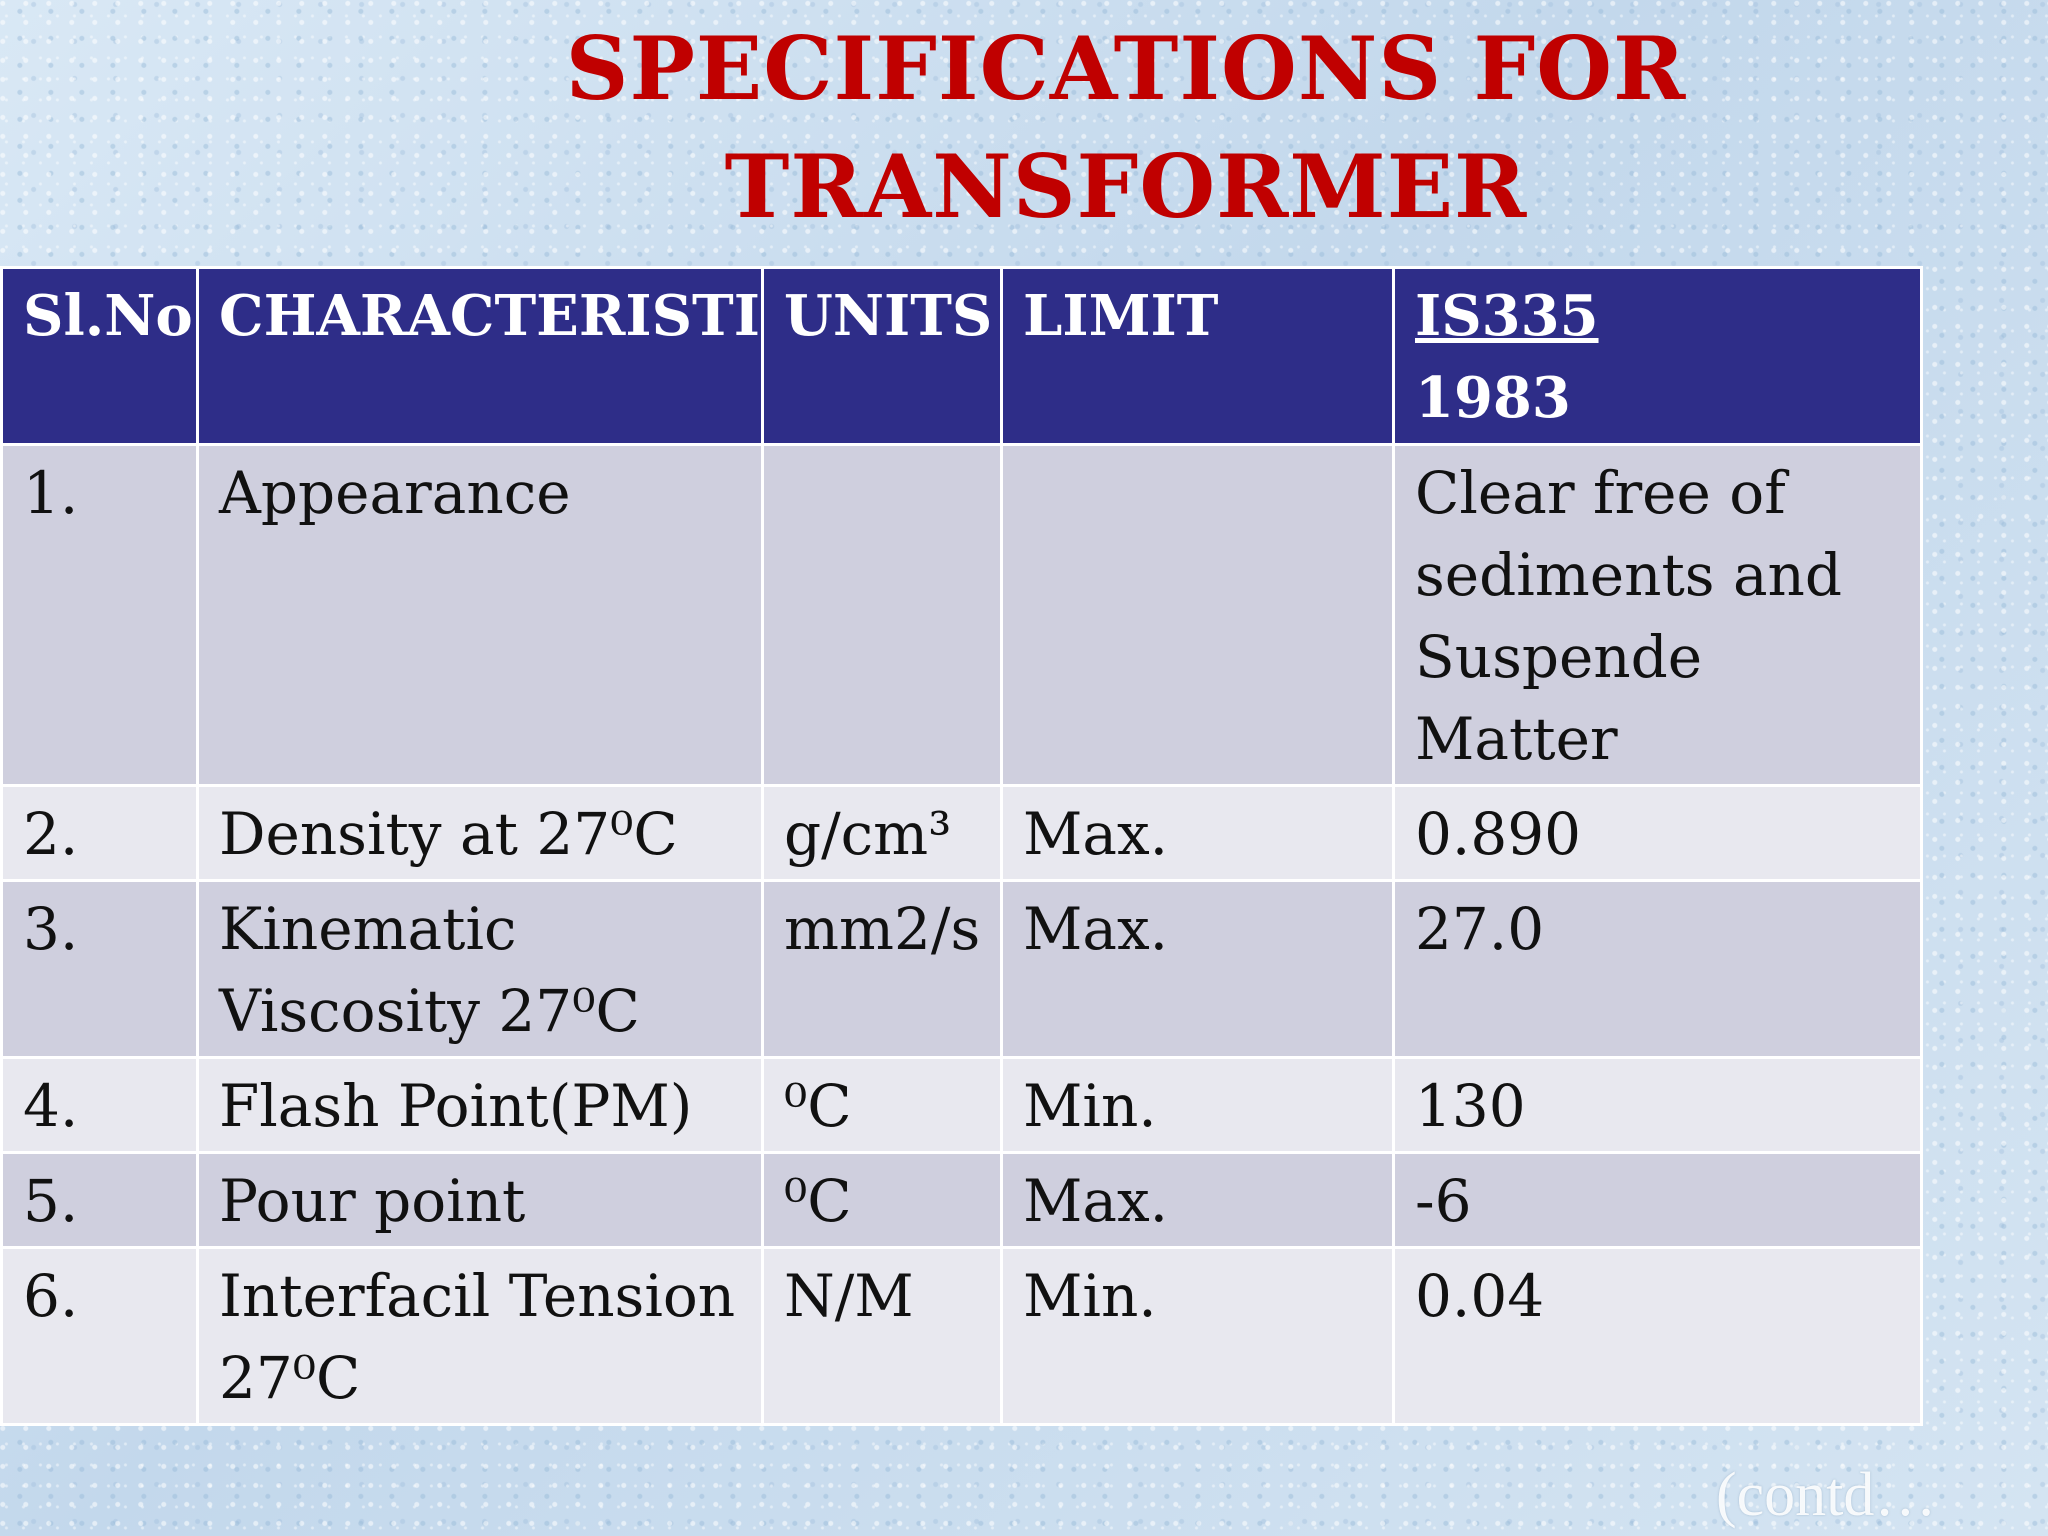  Describe the element at coordinates (99, 1105) in the screenshot. I see `cell-slno: 4.` at that location.